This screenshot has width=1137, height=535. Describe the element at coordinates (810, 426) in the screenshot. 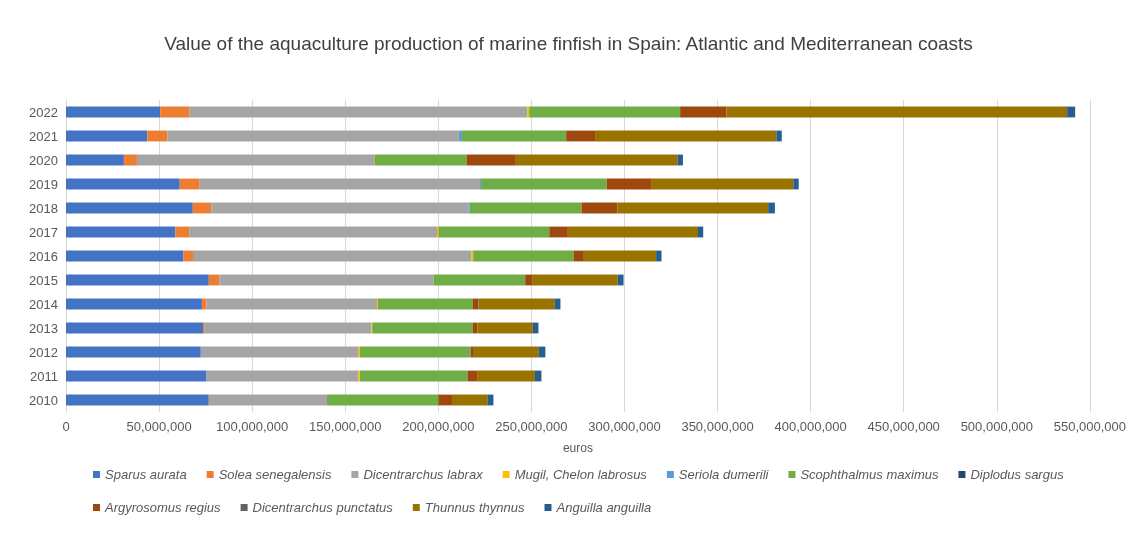

I see `x-tick-label: 400,000,000` at that location.